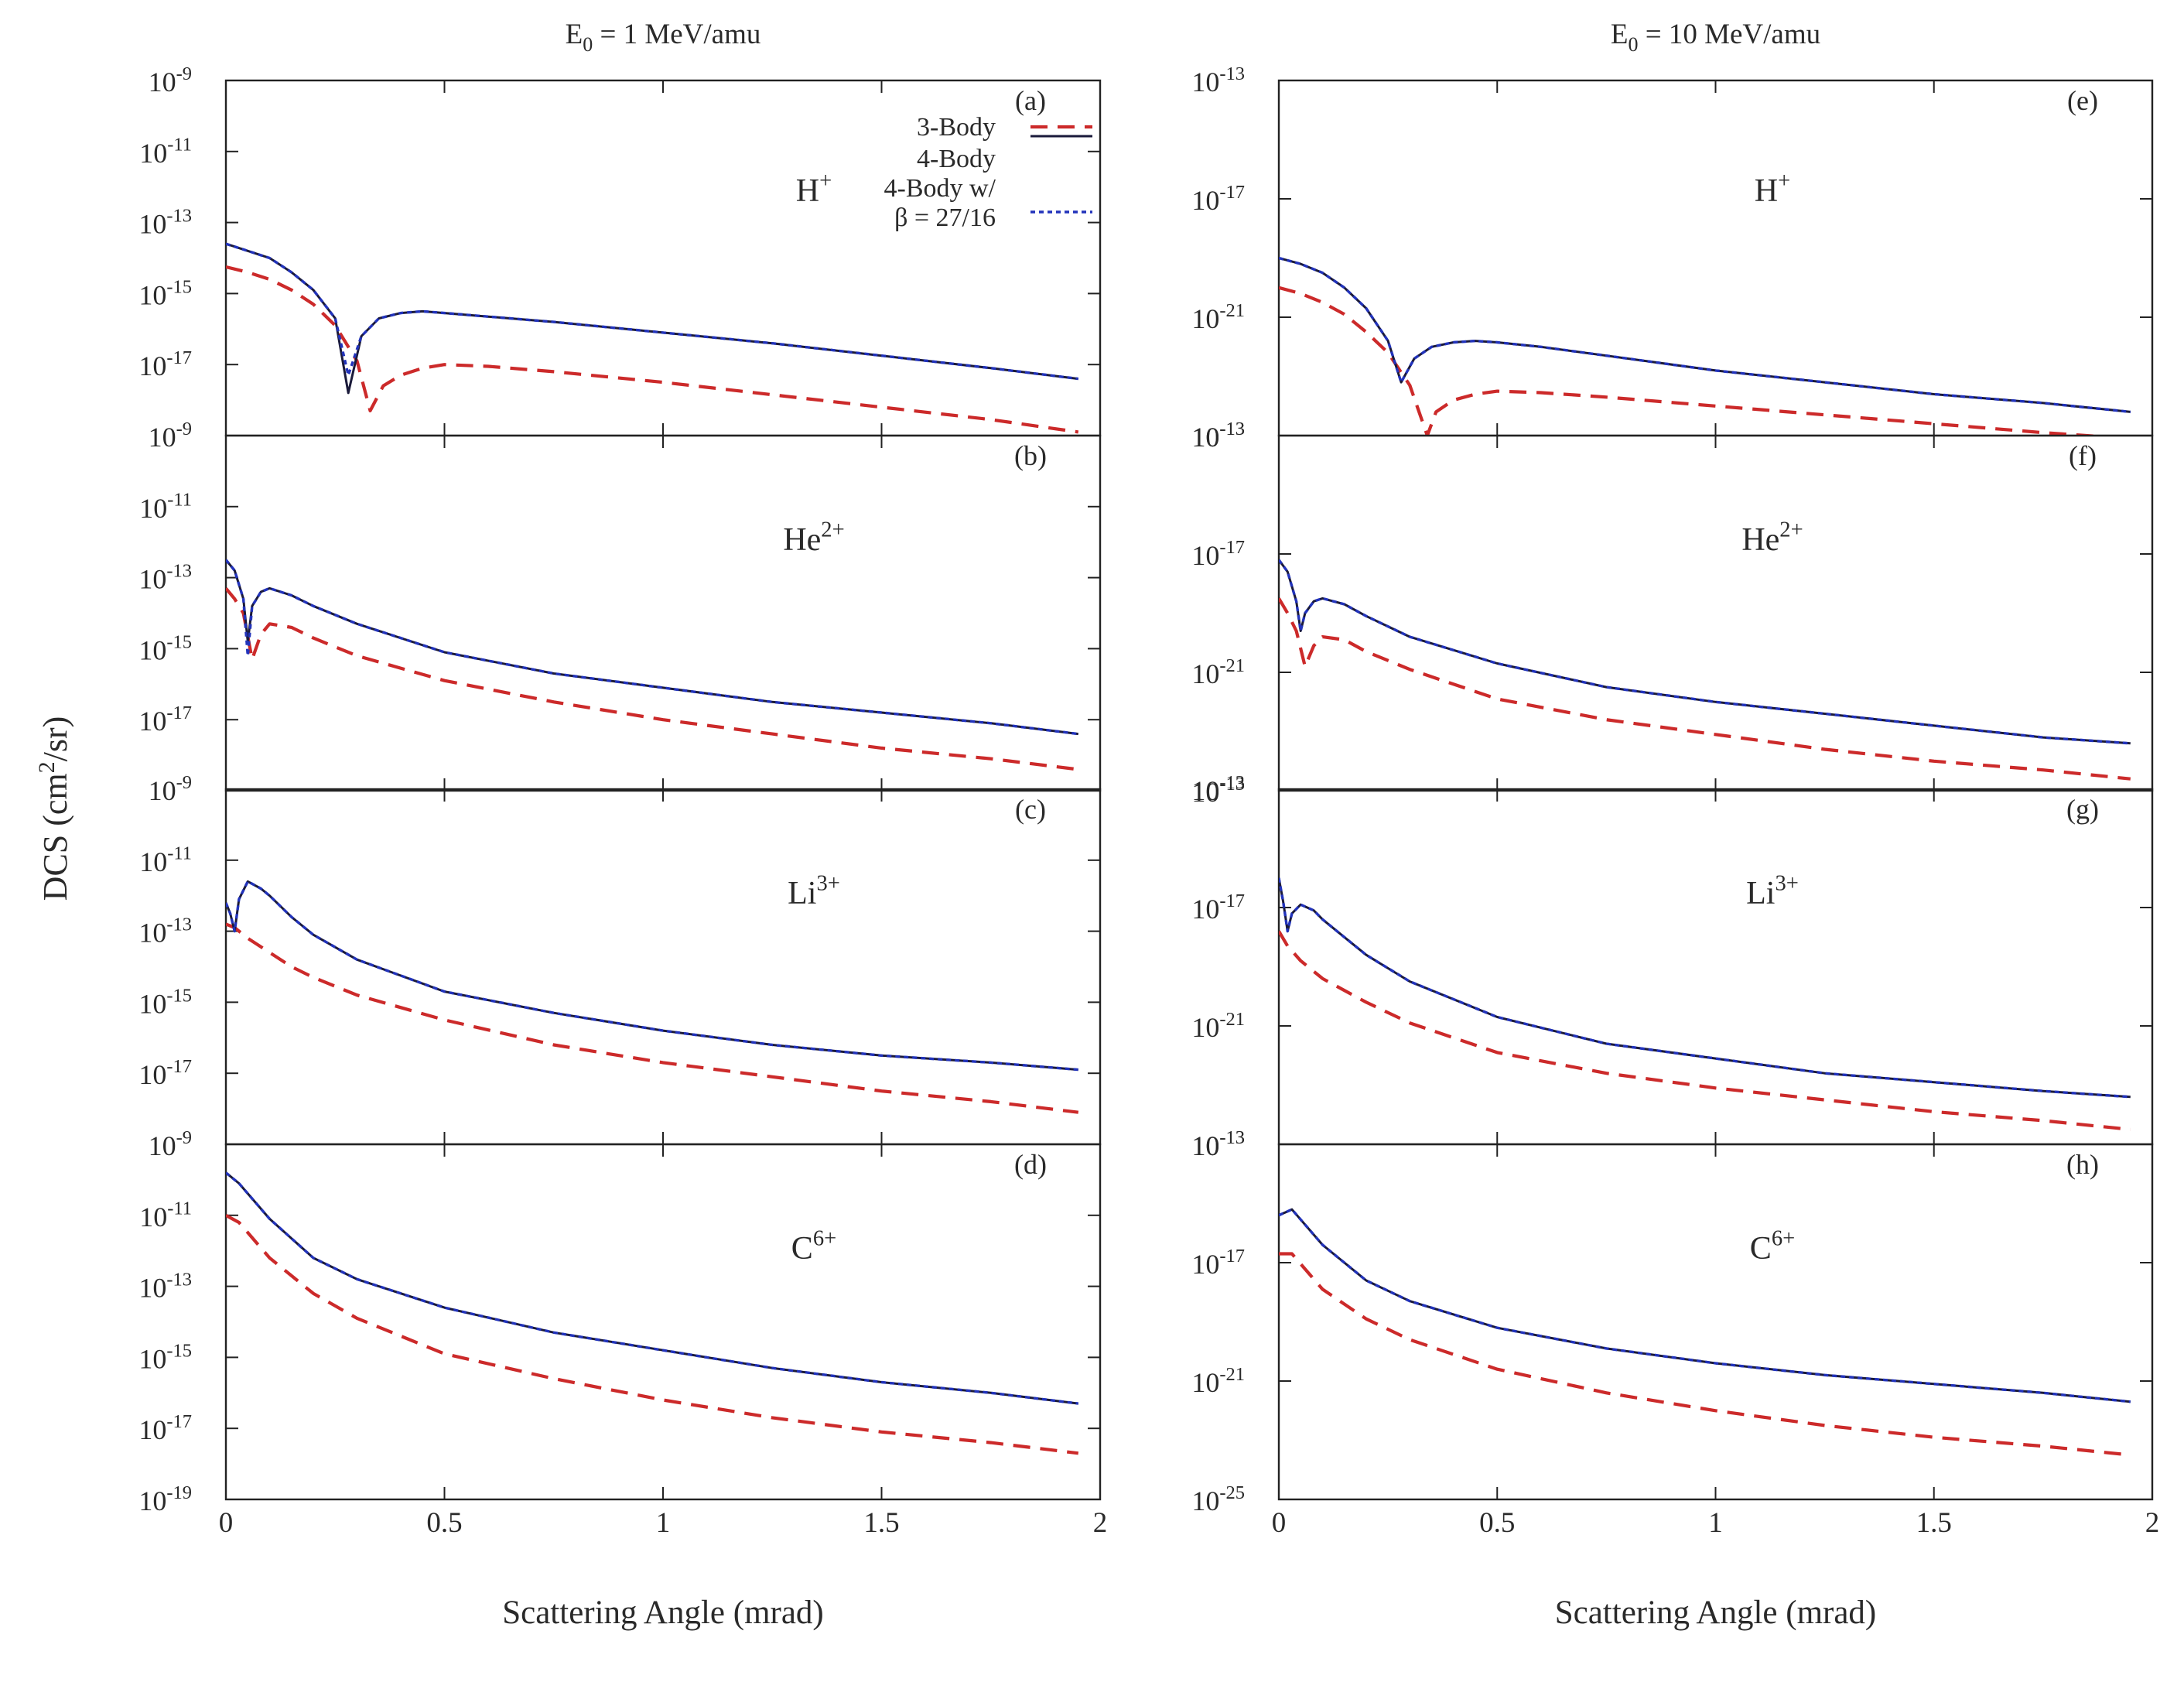  Describe the element at coordinates (1232, 1492) in the screenshot. I see `y-tick-label-sup: -25` at that location.